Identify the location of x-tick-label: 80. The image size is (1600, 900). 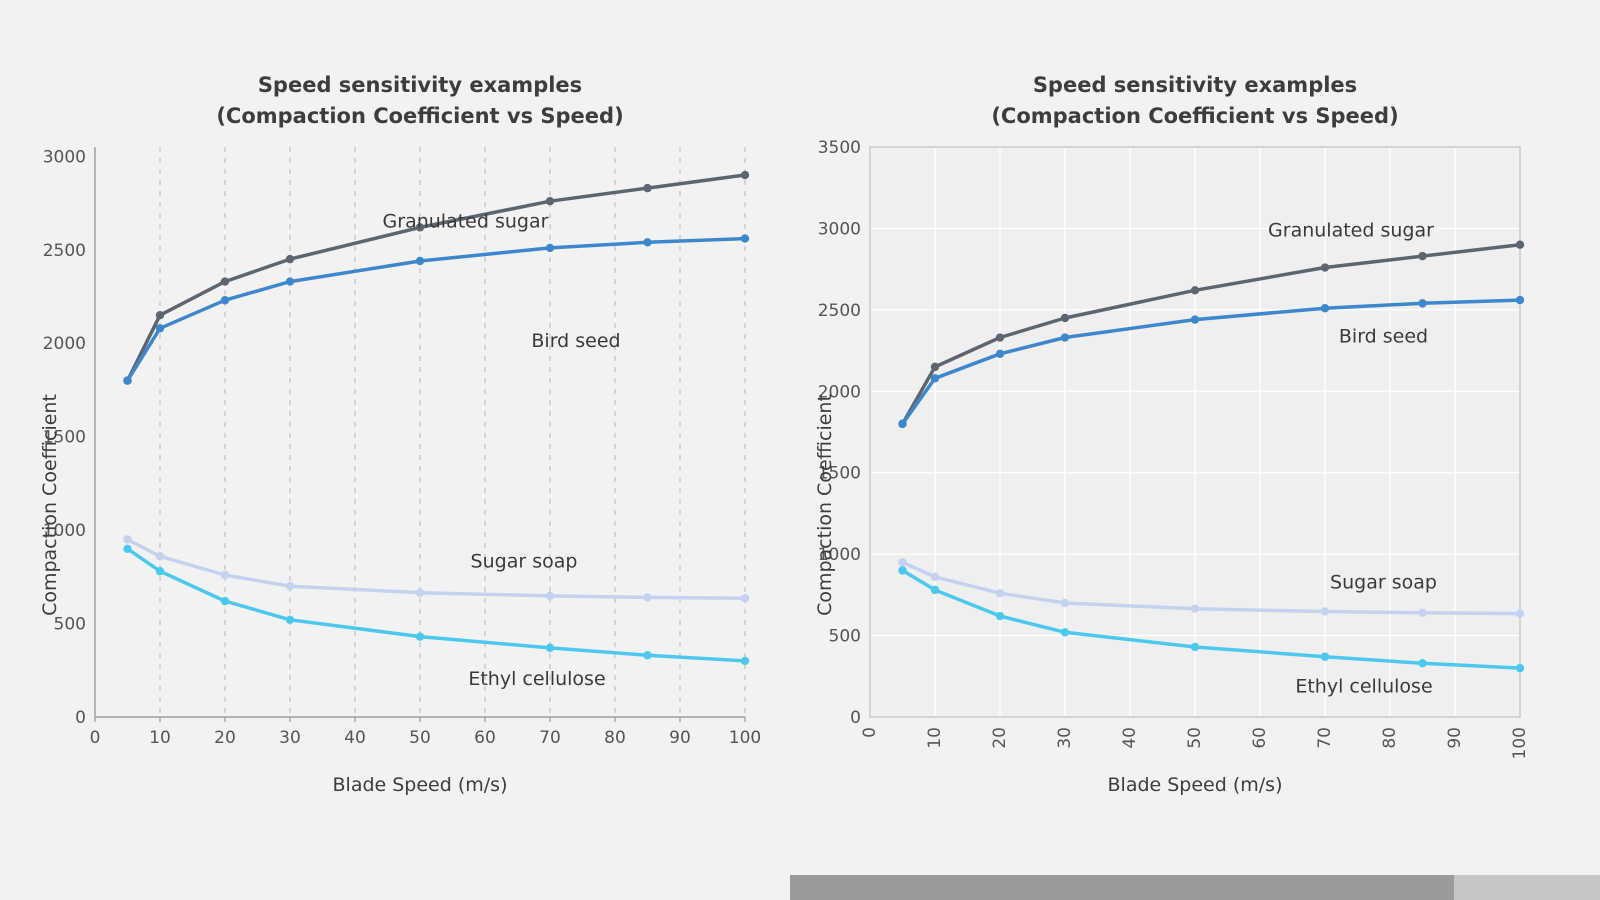
(1390, 738).